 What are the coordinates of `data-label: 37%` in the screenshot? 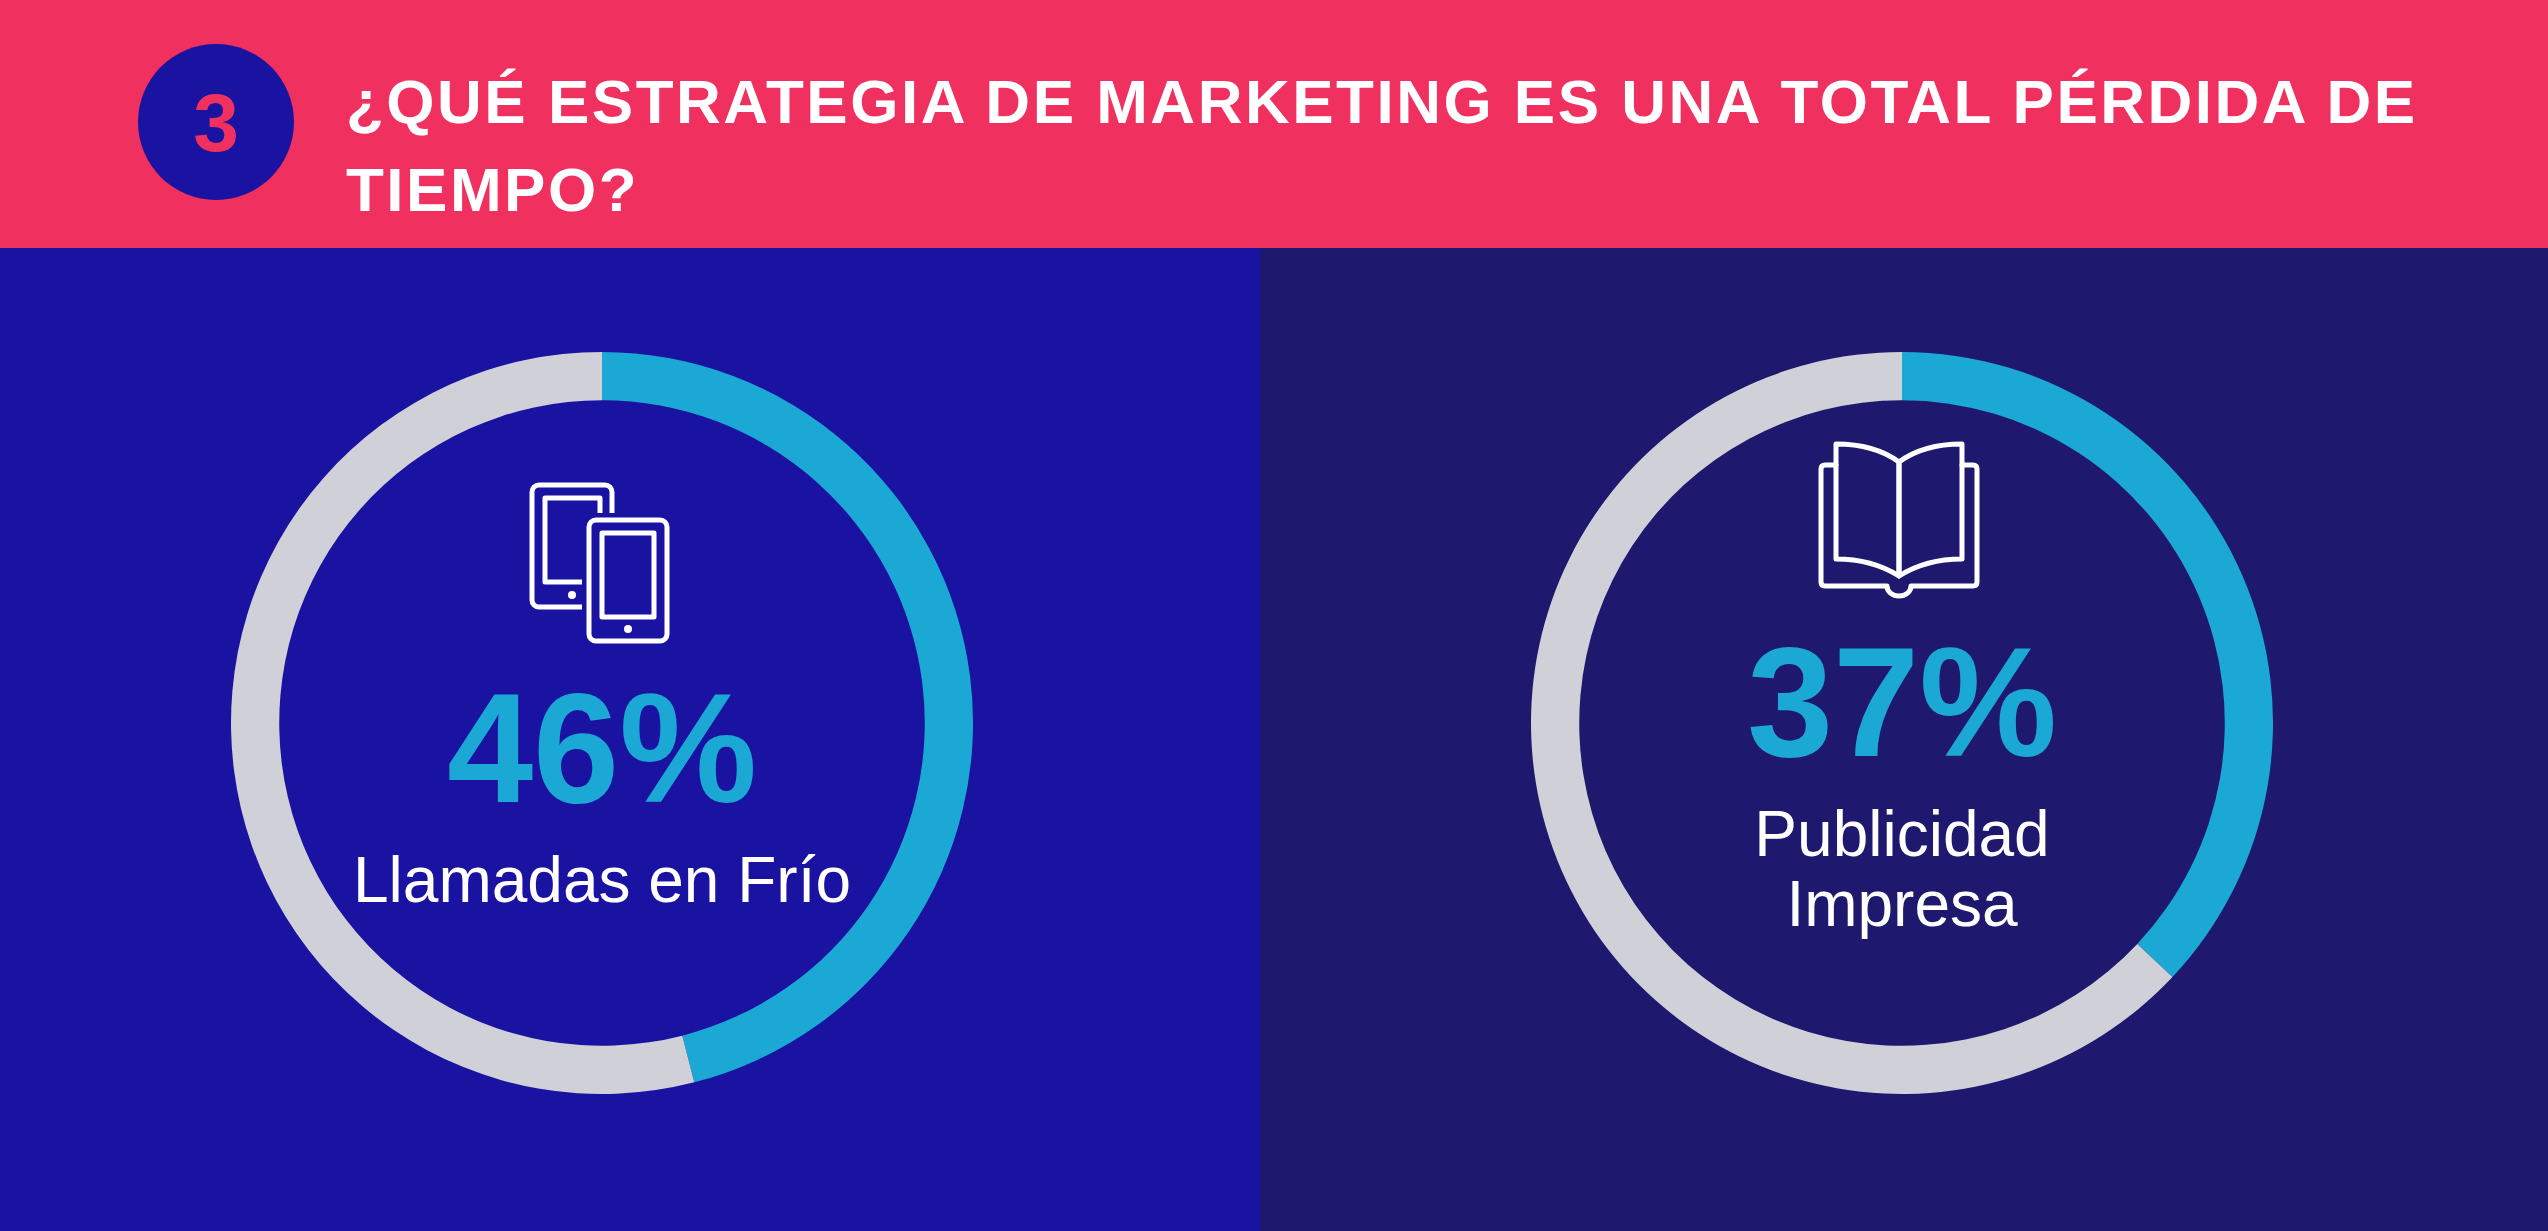 It's located at (1902, 702).